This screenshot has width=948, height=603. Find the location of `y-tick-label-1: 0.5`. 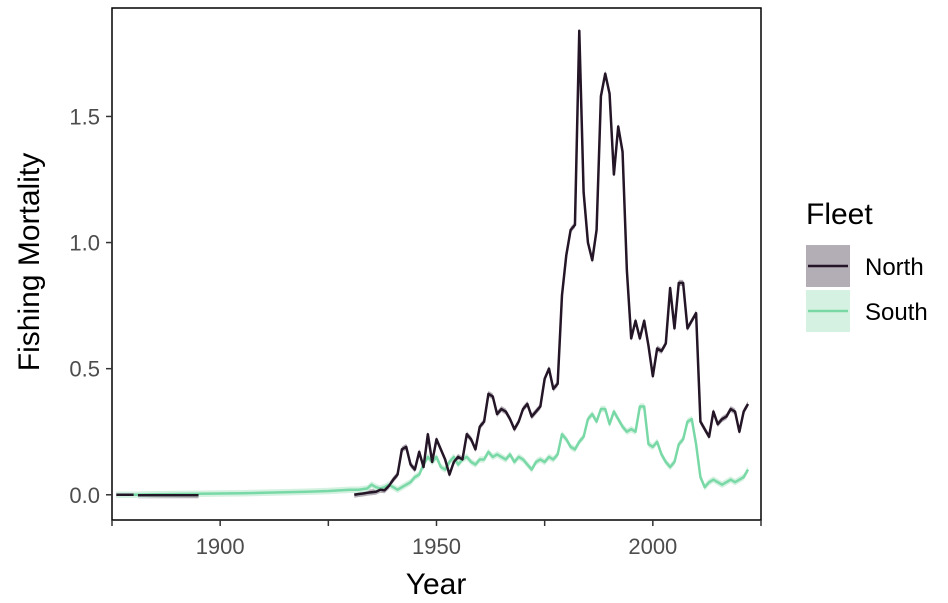

y-tick-label-1: 0.5 is located at coordinates (84, 369).